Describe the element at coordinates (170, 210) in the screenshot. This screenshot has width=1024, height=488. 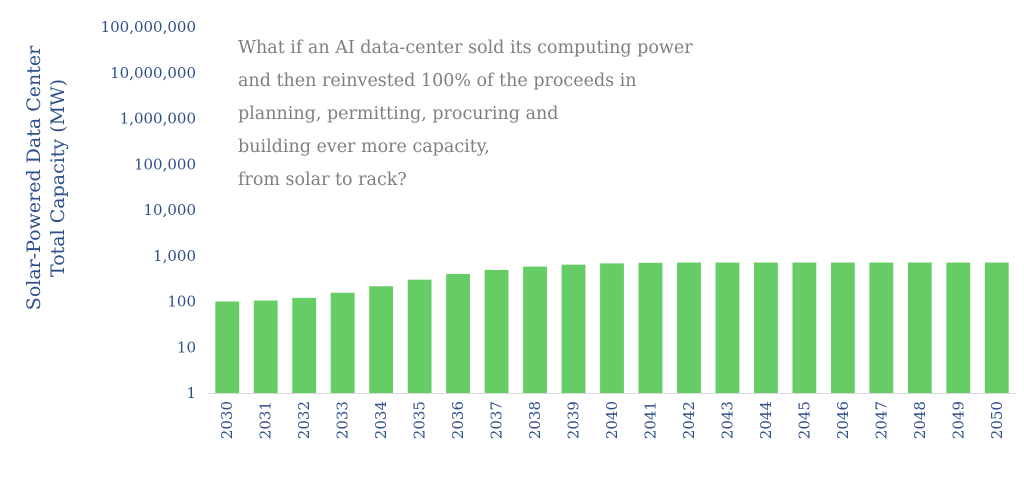
I see `y-tick-label: 10,000` at that location.